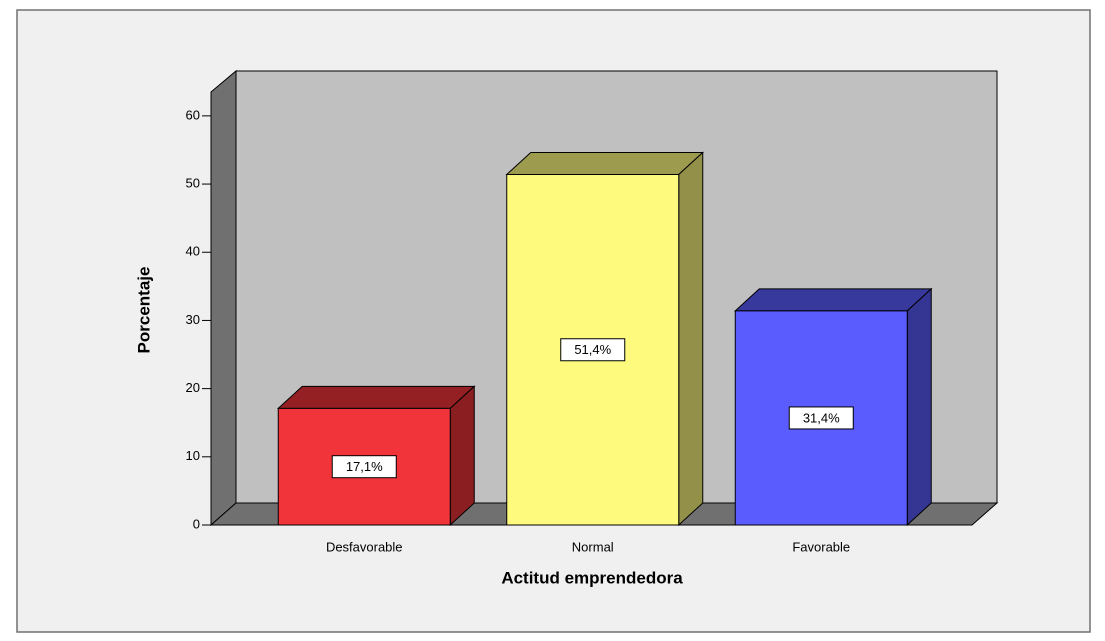 The height and width of the screenshot is (641, 1105). I want to click on y-tick-label: 10, so click(193, 455).